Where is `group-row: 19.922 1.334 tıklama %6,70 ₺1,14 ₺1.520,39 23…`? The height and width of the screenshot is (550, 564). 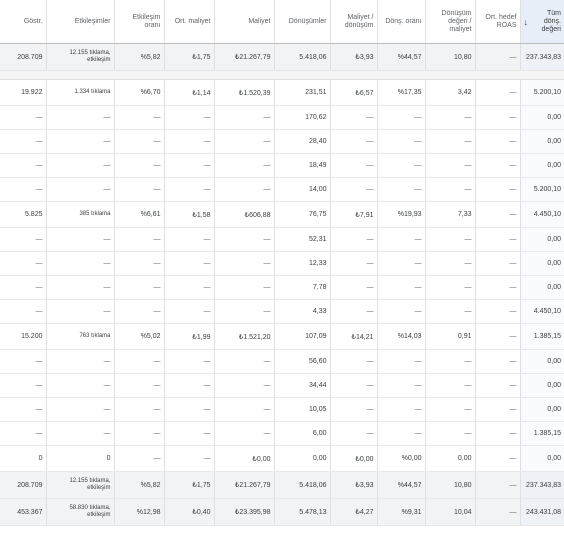 group-row: 19.922 1.334 tıklama %6,70 ₺1,14 ₺1.520,39 23… is located at coordinates (282, 92).